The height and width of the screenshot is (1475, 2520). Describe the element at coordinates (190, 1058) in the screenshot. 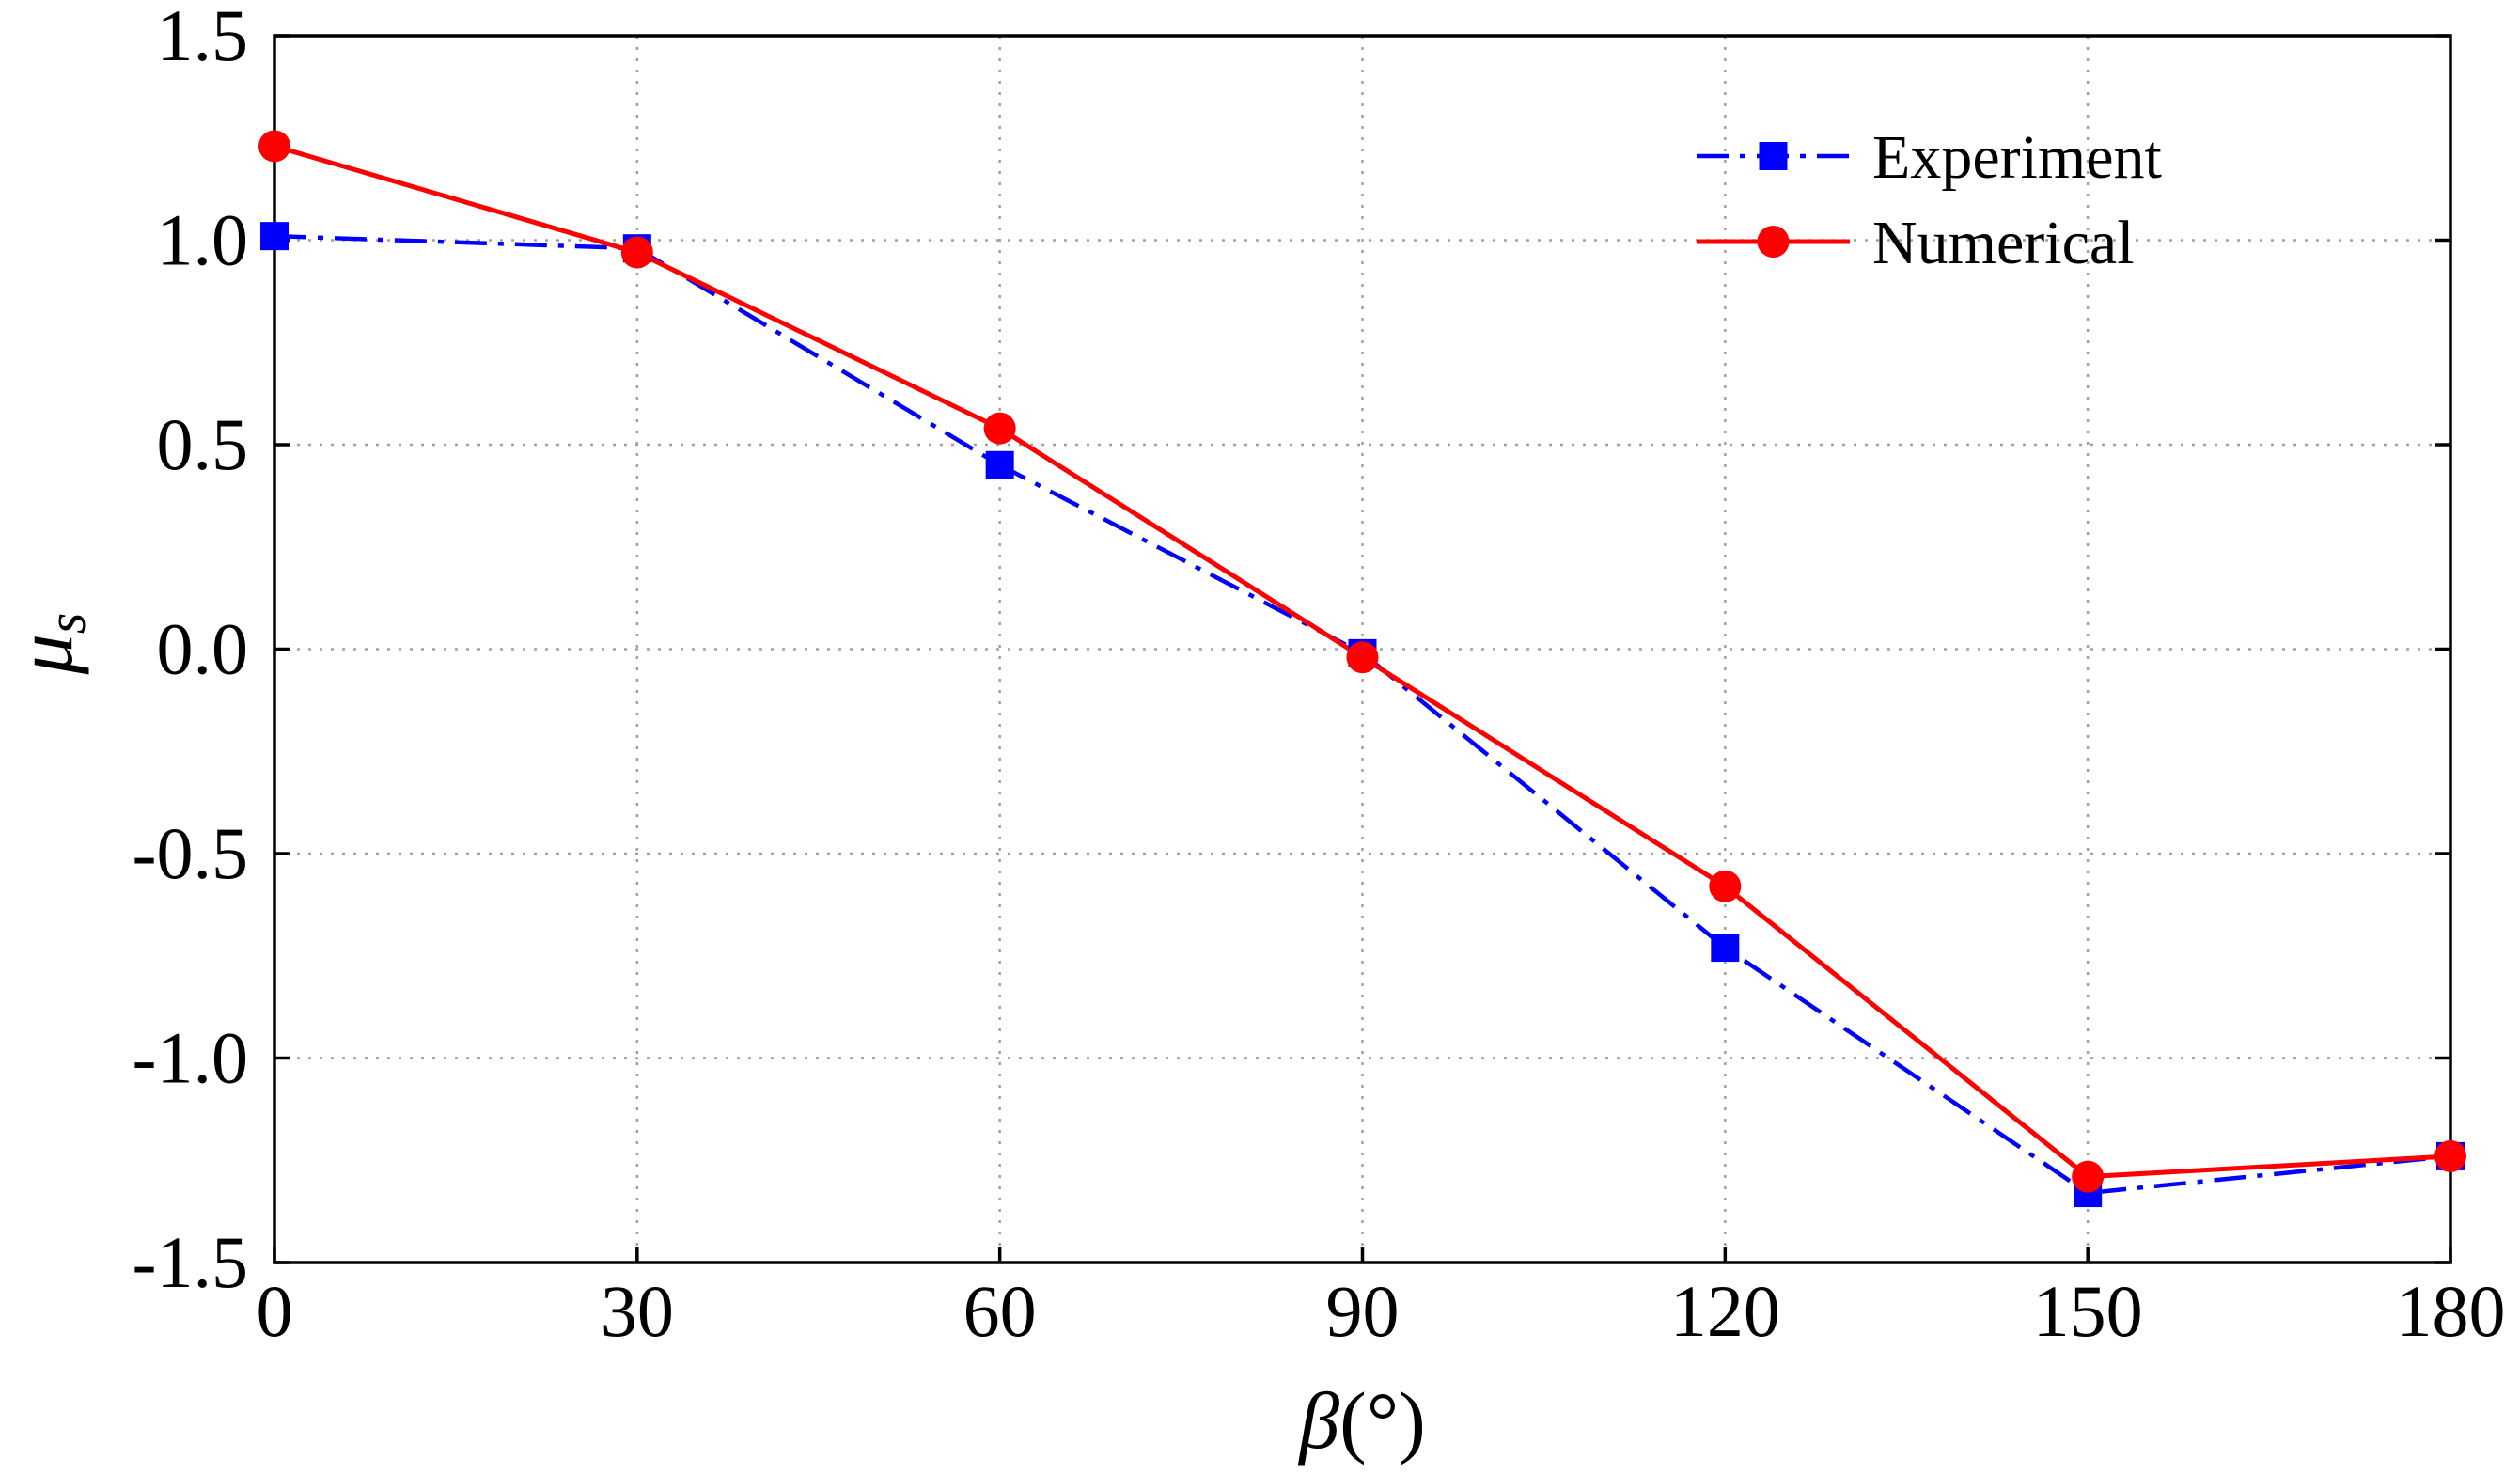

I see `y-tick-label: -1.0` at that location.